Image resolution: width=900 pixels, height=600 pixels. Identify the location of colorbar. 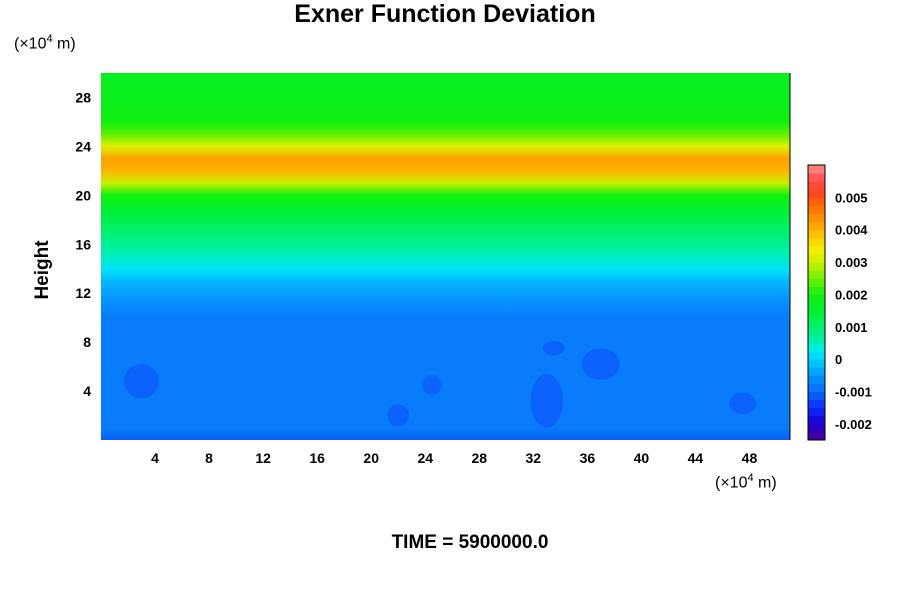
(816, 302).